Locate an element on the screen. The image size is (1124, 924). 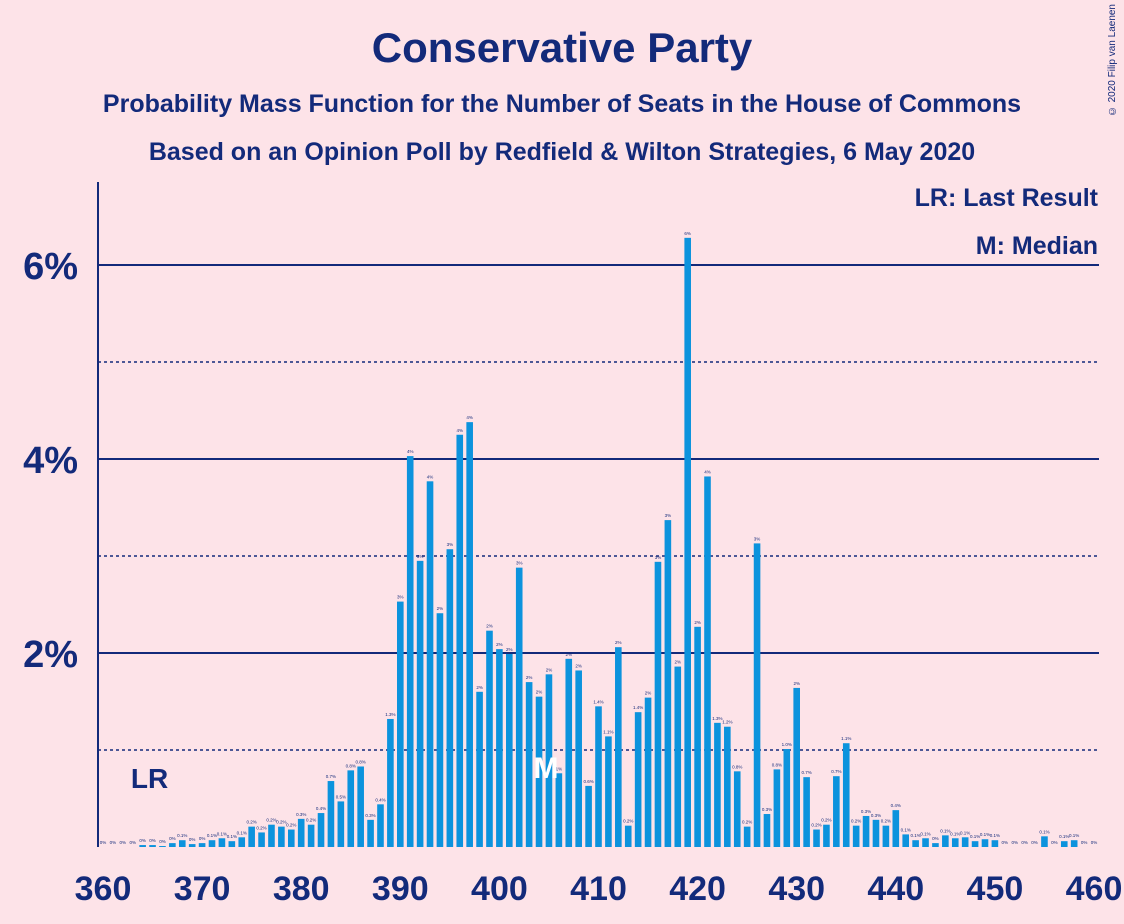
legend-median: M: Median is located at coordinates (1036, 246).